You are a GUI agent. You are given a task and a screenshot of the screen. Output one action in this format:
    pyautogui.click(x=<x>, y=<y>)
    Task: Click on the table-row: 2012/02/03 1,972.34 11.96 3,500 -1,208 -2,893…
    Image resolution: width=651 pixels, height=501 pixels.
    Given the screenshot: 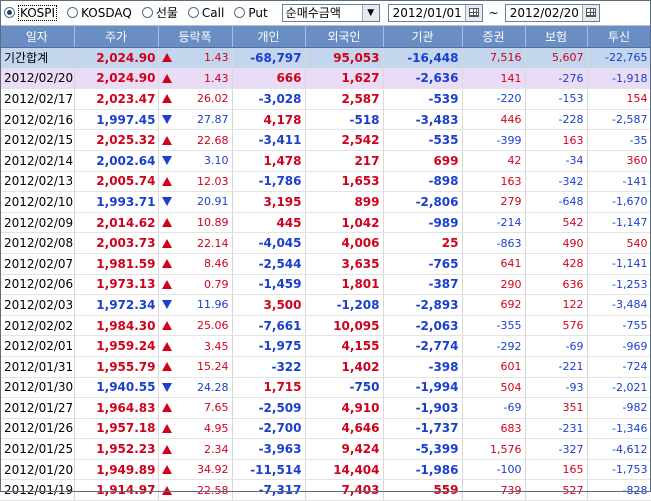 What is the action you would take?
    pyautogui.click(x=325, y=305)
    